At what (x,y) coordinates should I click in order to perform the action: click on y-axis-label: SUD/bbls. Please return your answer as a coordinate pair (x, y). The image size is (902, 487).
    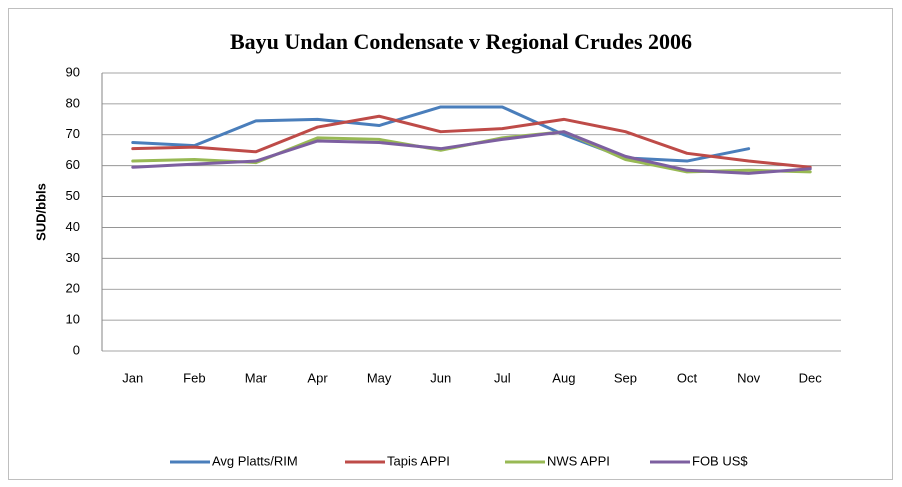
    Looking at the image, I should click on (40, 212).